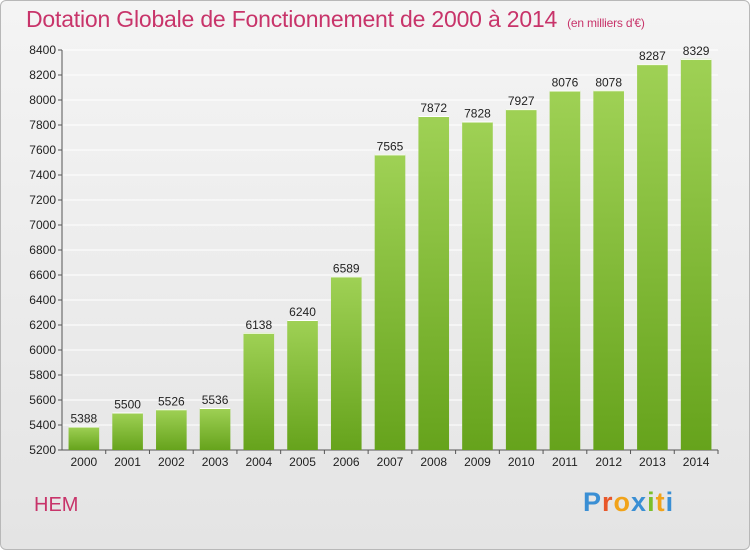 The width and height of the screenshot is (750, 550). I want to click on data-label-2002: 5526, so click(171, 401).